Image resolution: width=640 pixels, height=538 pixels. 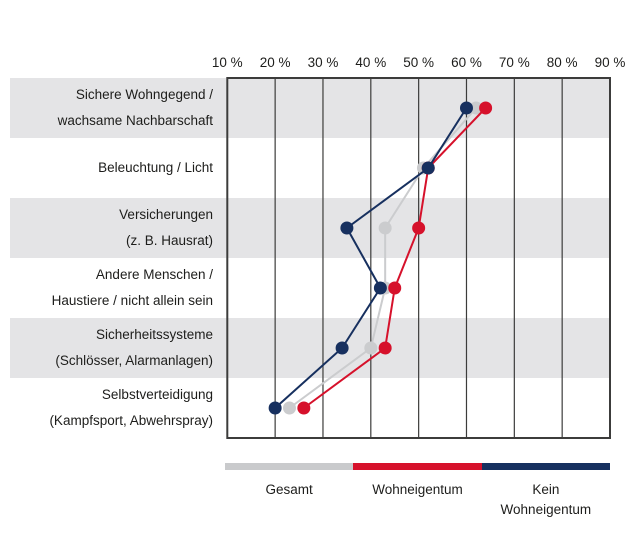 What do you see at coordinates (157, 394) in the screenshot?
I see `category-label-line: Selbstverteidigung` at bounding box center [157, 394].